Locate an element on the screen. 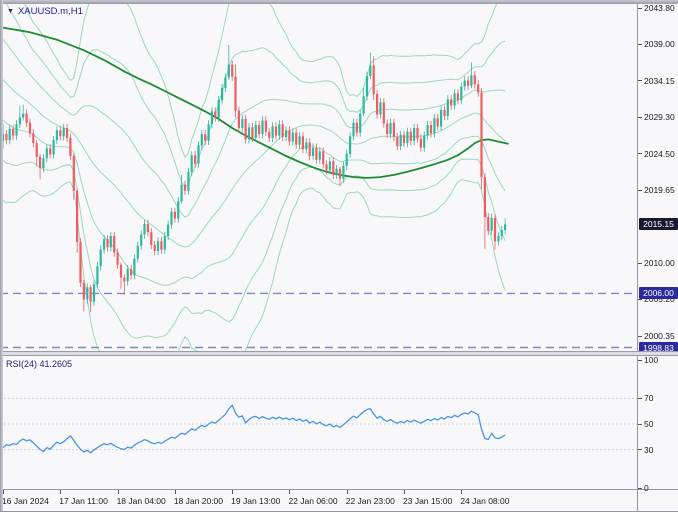  time-axis-label: 17 Jan 11:00 is located at coordinates (83, 501).